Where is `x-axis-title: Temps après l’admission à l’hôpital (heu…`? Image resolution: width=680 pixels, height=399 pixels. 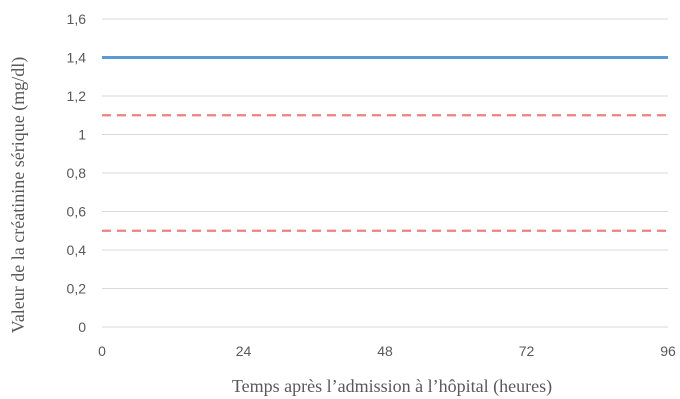 x-axis-title: Temps après l’admission à l’hôpital (heu… is located at coordinates (392, 386).